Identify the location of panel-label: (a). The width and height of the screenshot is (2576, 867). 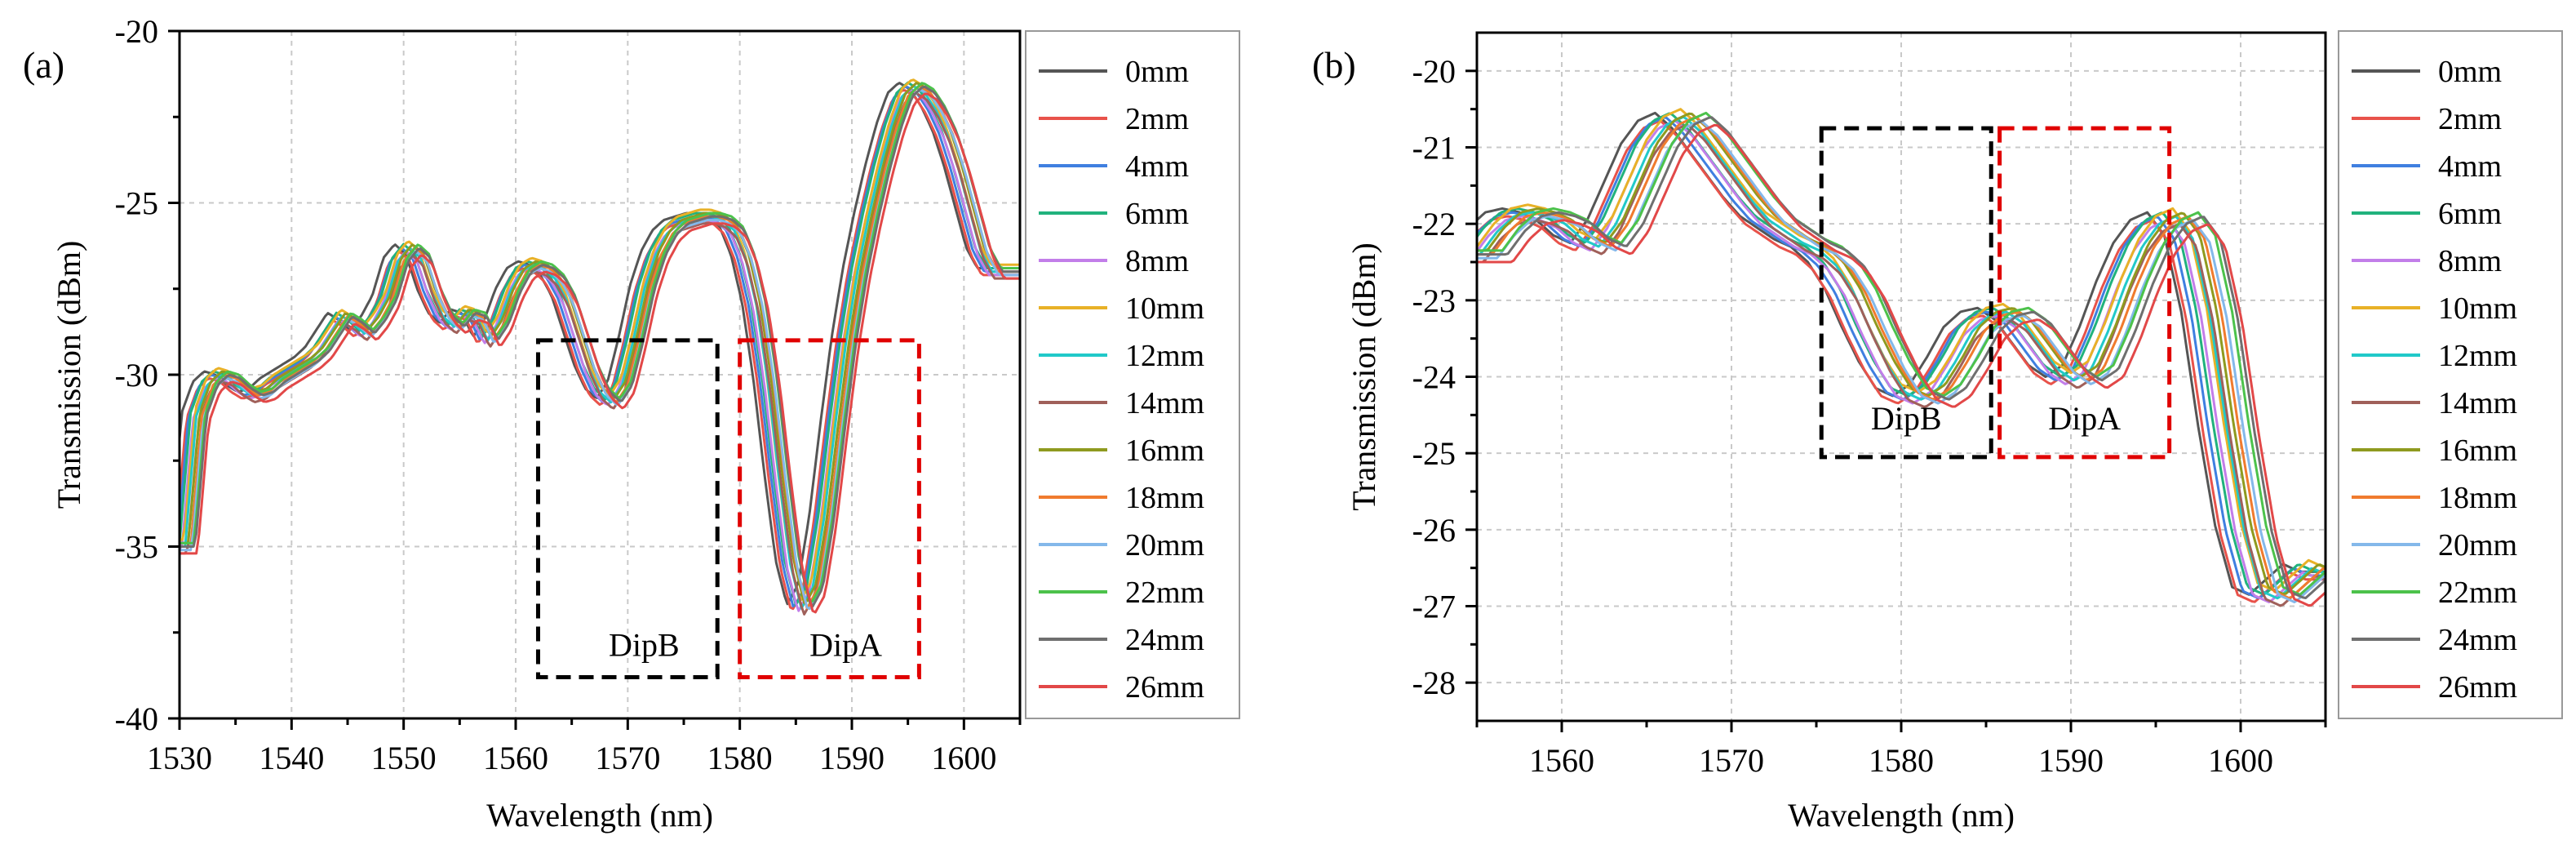
(43, 65).